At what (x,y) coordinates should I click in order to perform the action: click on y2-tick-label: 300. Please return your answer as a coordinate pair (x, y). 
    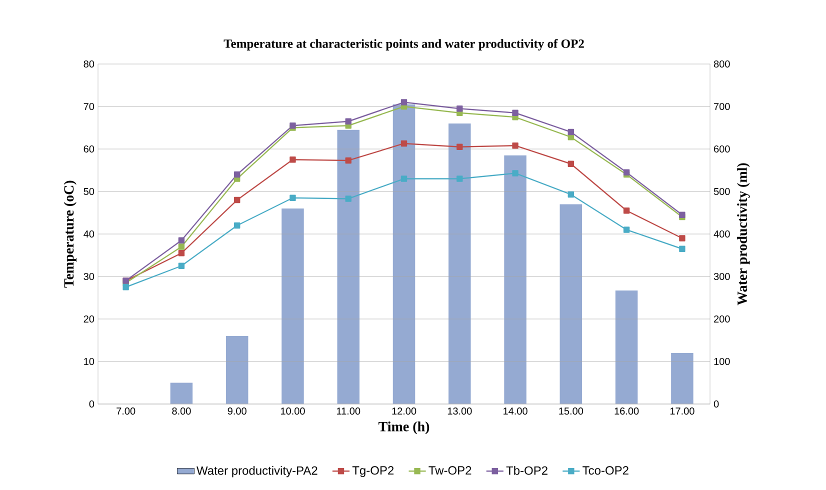
    Looking at the image, I should click on (722, 276).